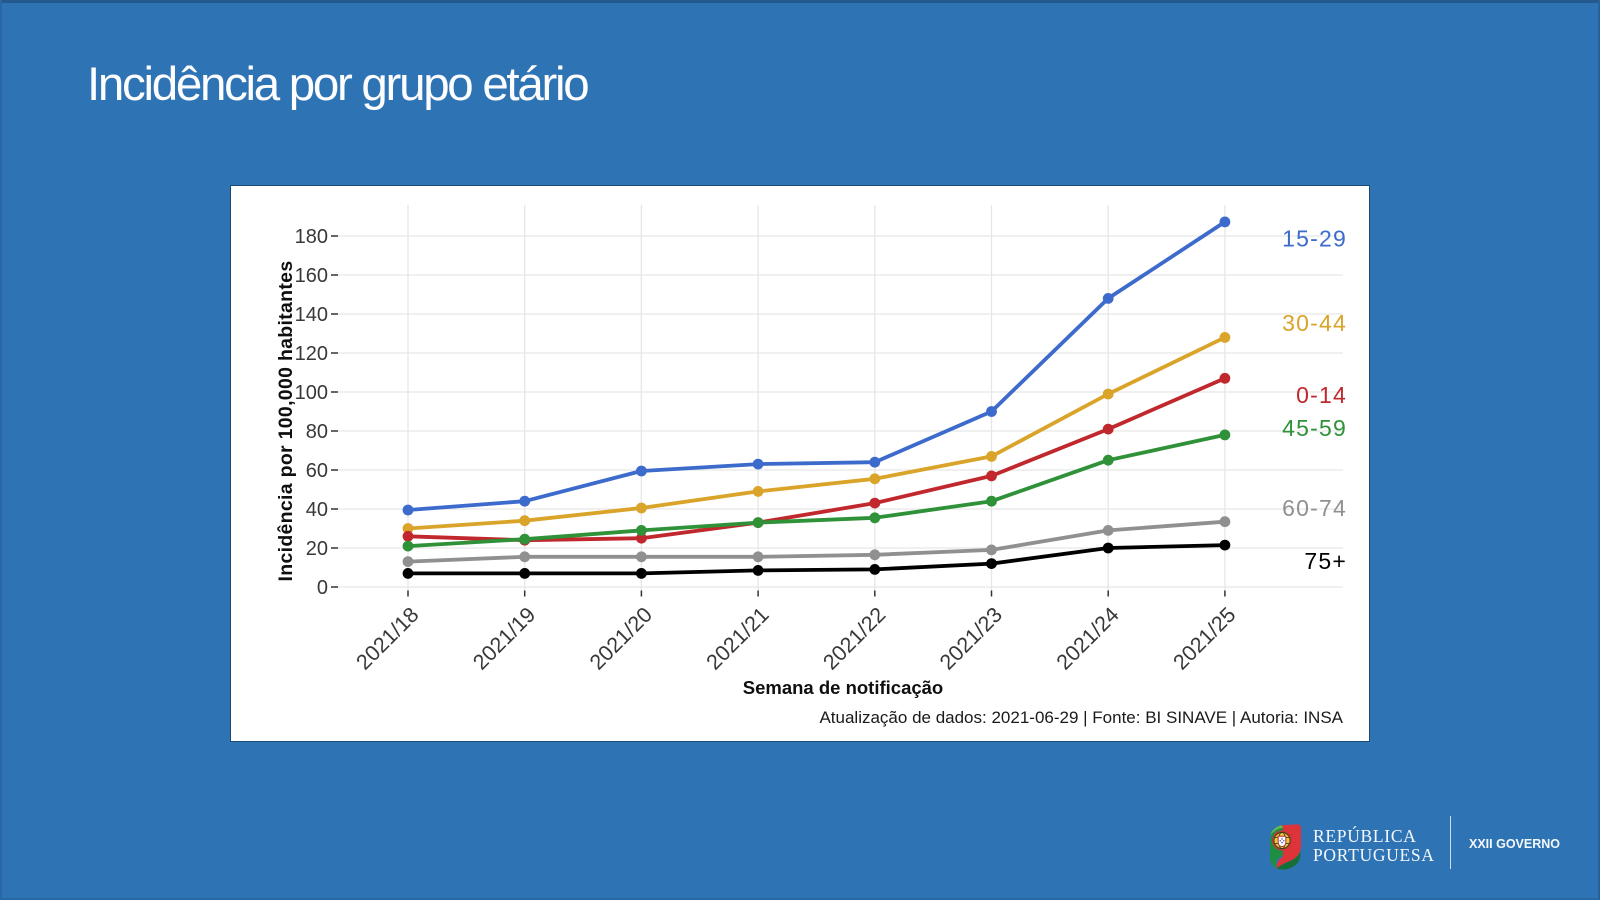 The height and width of the screenshot is (900, 1600). What do you see at coordinates (1314, 239) in the screenshot?
I see `svg-text: 15-29` at bounding box center [1314, 239].